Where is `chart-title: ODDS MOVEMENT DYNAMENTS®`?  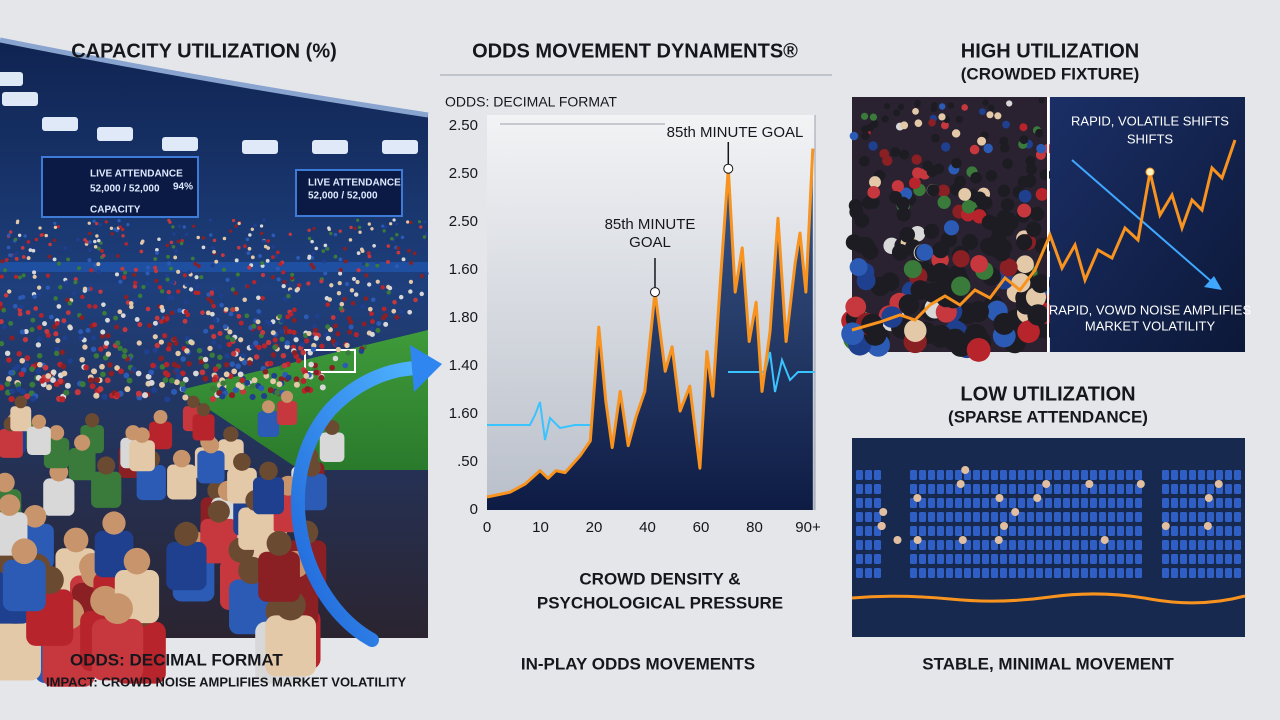
chart-title: ODDS MOVEMENT DYNAMENTS® is located at coordinates (635, 51).